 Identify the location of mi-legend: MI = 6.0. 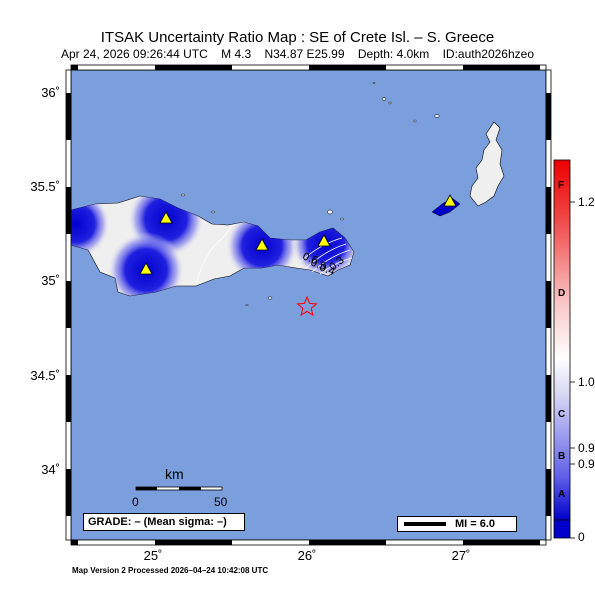
(457, 524).